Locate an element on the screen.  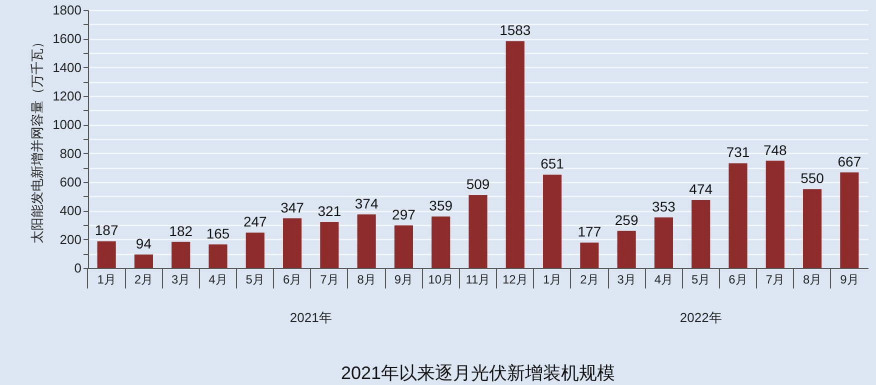
data-label: 550 is located at coordinates (812, 178).